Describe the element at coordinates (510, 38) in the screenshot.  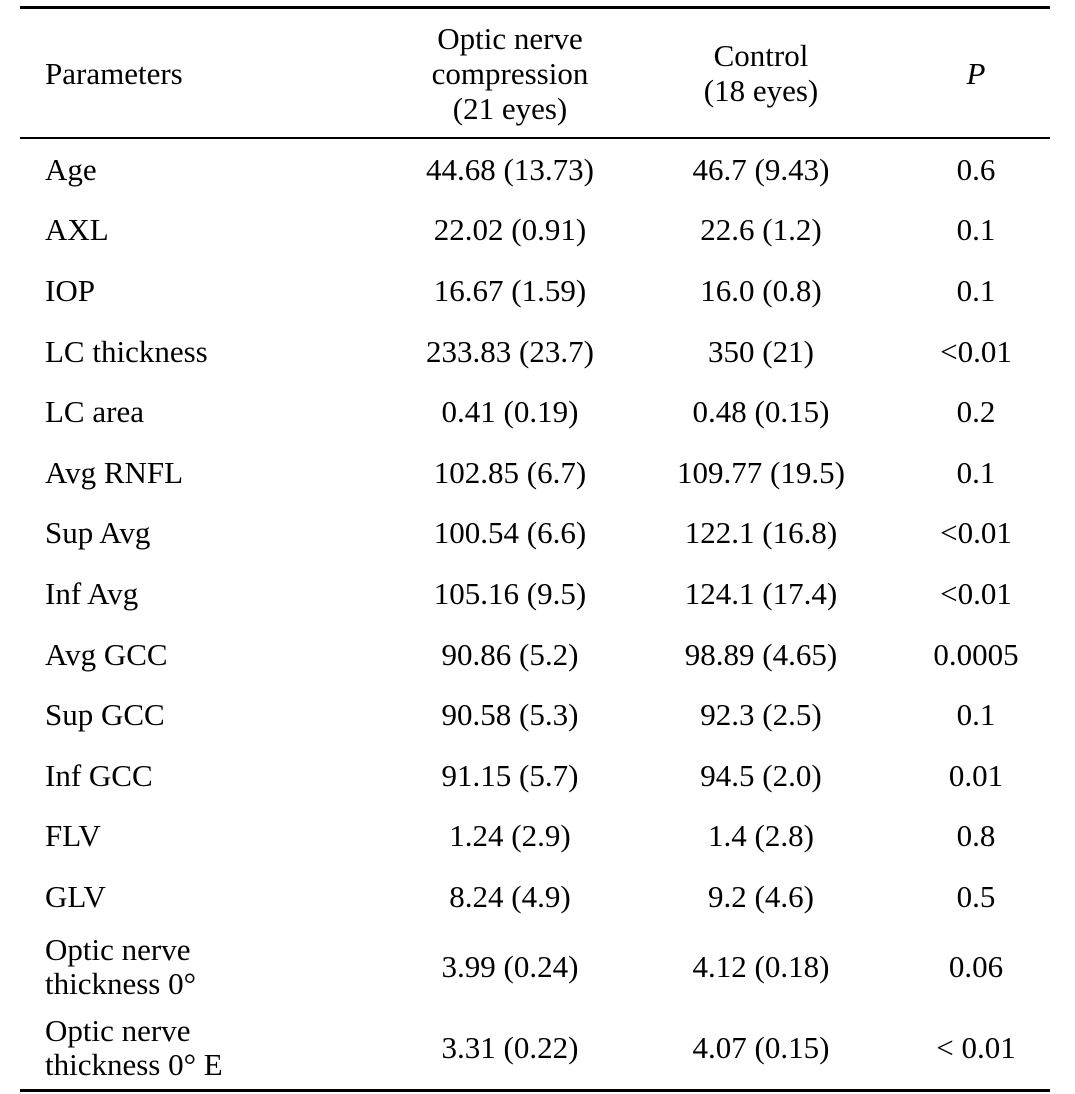
I see `header-onc-line1: Optic nerve` at that location.